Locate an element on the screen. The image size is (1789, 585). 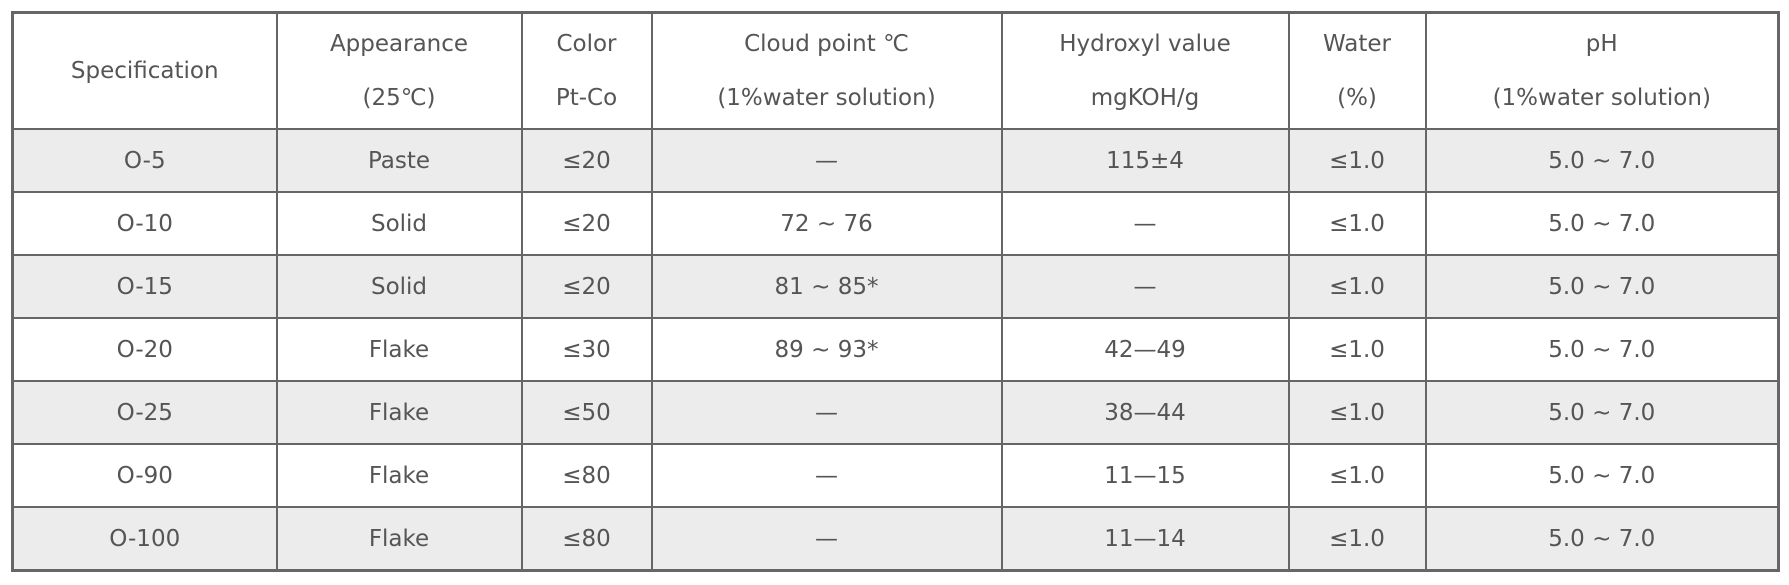
header-text: Cloud point ℃ is located at coordinates (826, 44).